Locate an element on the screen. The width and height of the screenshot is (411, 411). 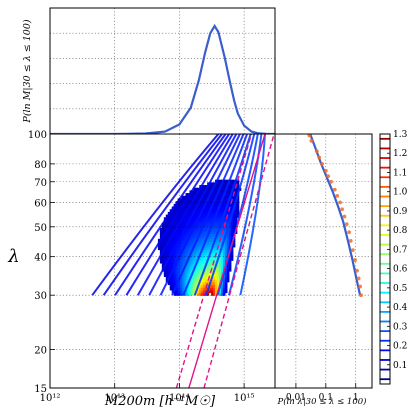
colorbar-bands is located at coordinates (385, 259).